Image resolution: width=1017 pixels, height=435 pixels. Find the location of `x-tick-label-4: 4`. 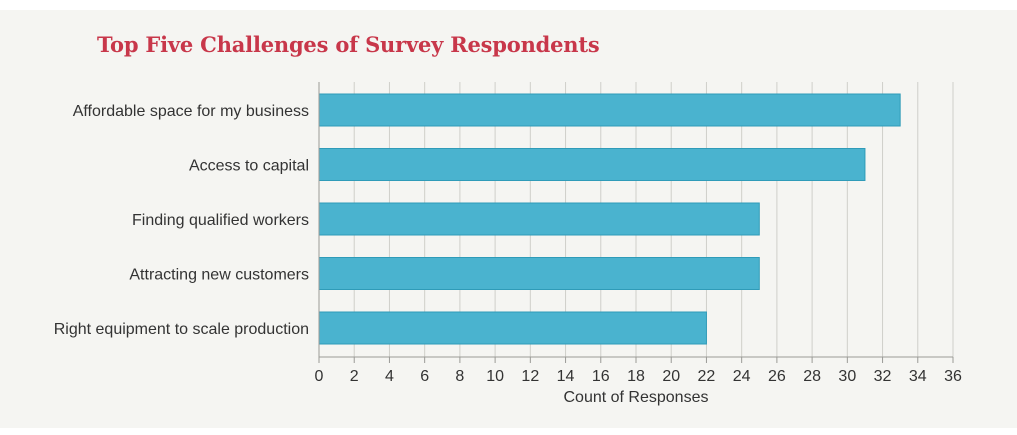

x-tick-label-4: 4 is located at coordinates (389, 376).